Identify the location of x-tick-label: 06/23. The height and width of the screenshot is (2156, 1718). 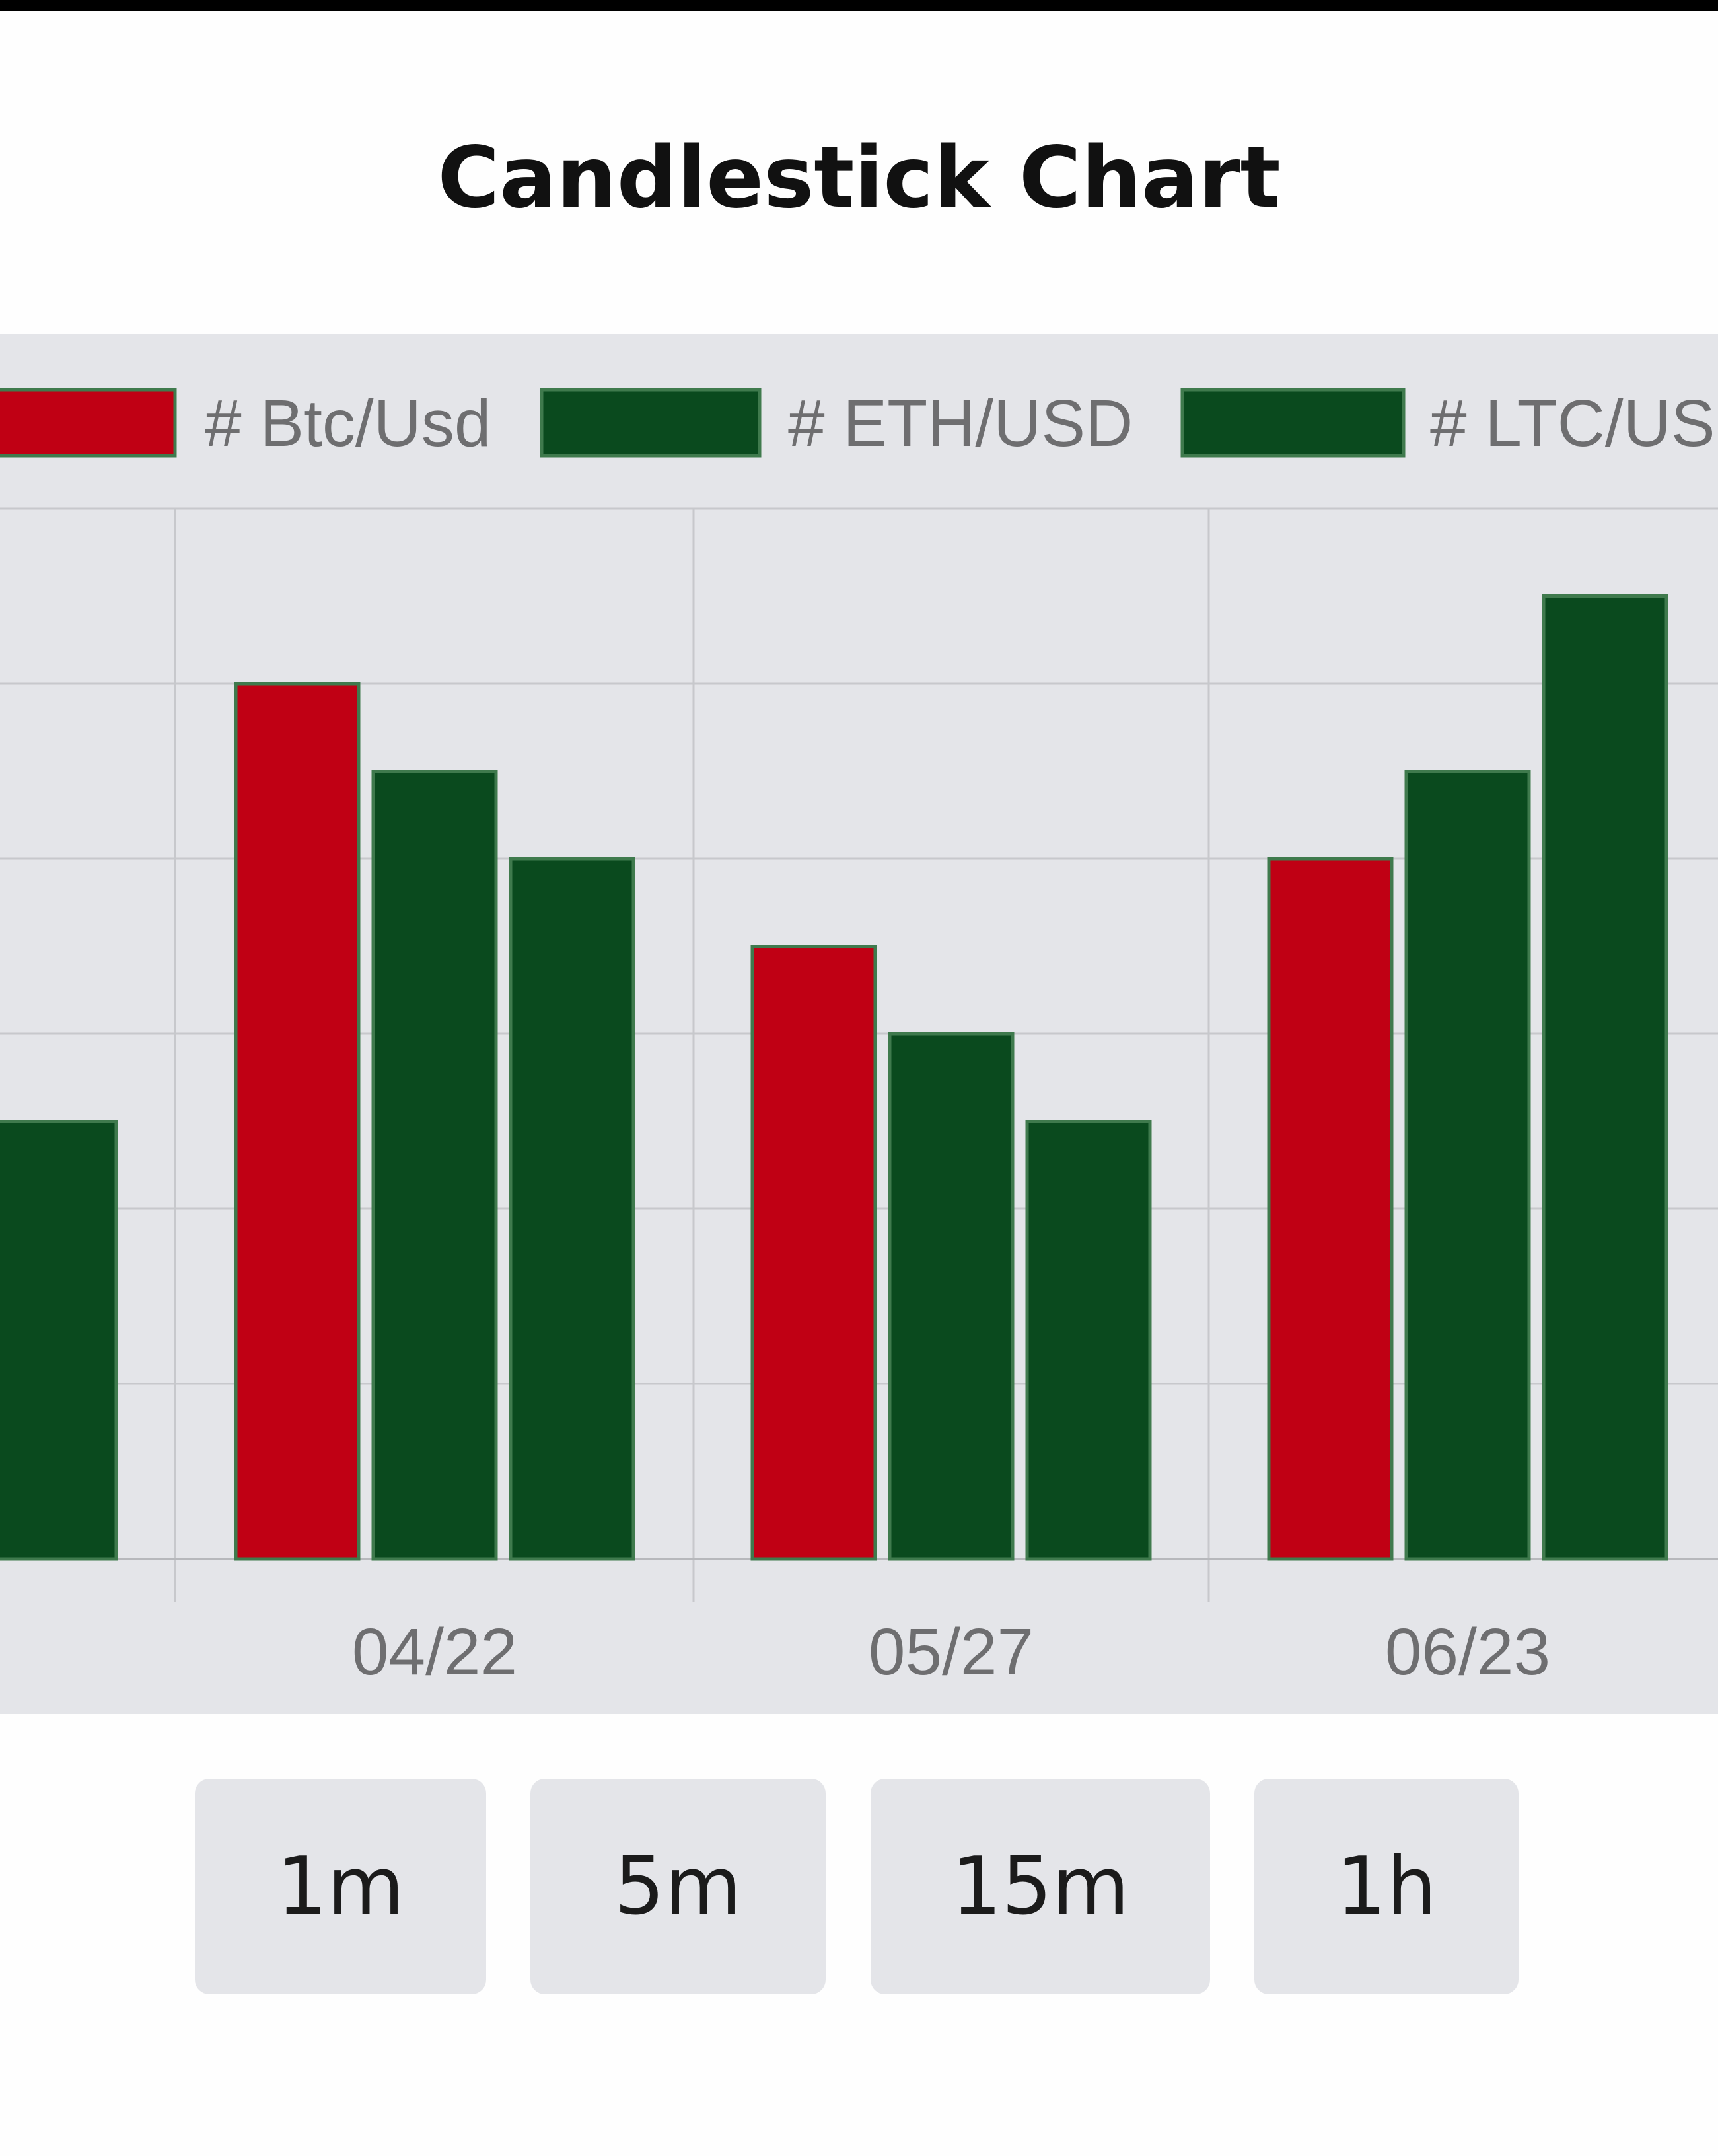
(1468, 1652).